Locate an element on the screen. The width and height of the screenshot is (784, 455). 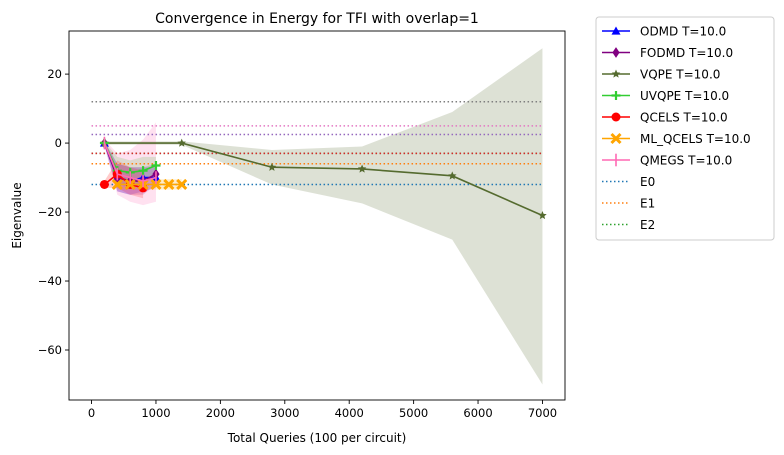
y-tick-label-2: −20 is located at coordinates (50, 212).